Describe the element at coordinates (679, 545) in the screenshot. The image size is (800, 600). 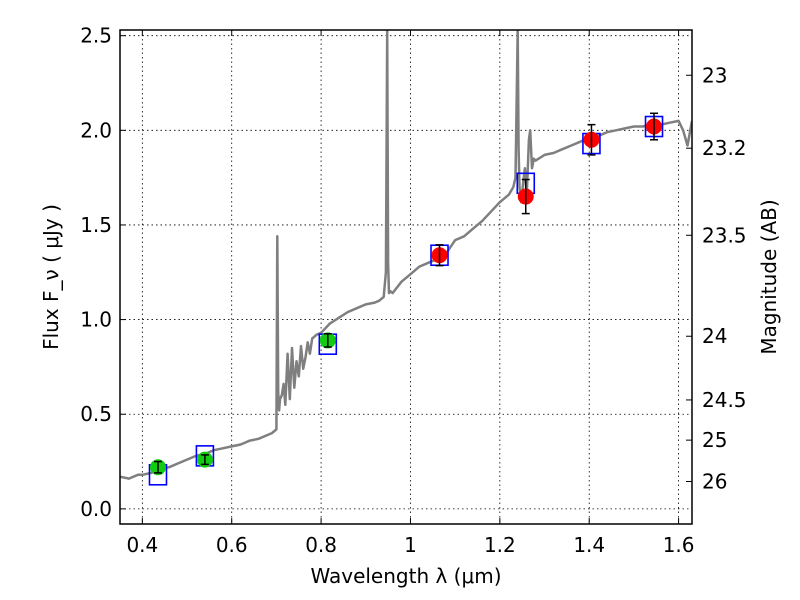
I see `x-tick-label: 1.6` at that location.